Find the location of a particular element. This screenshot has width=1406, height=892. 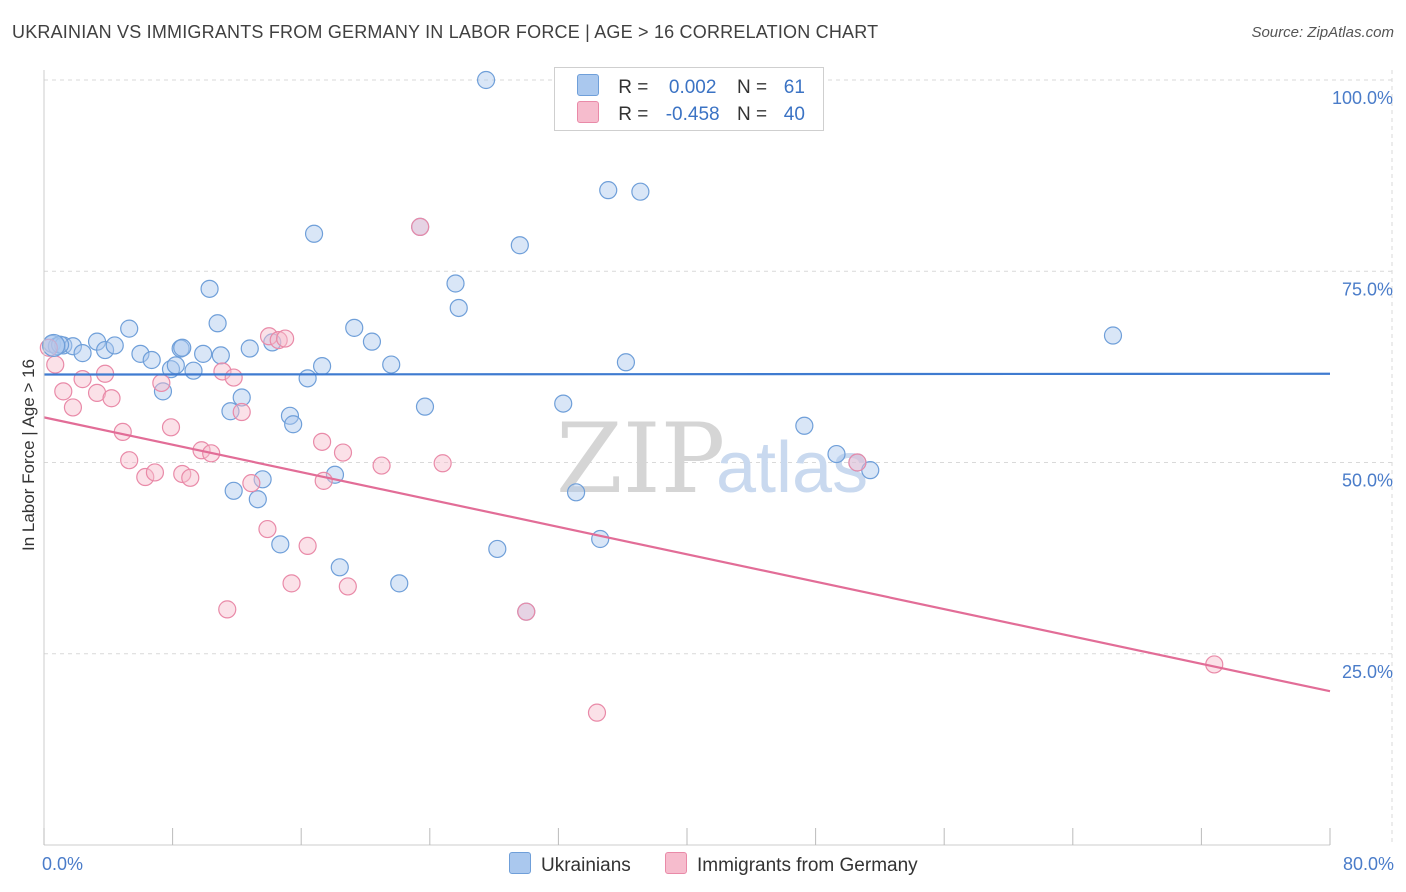

legend-label-immigrants: Immigrants from Germany is located at coordinates (807, 865).